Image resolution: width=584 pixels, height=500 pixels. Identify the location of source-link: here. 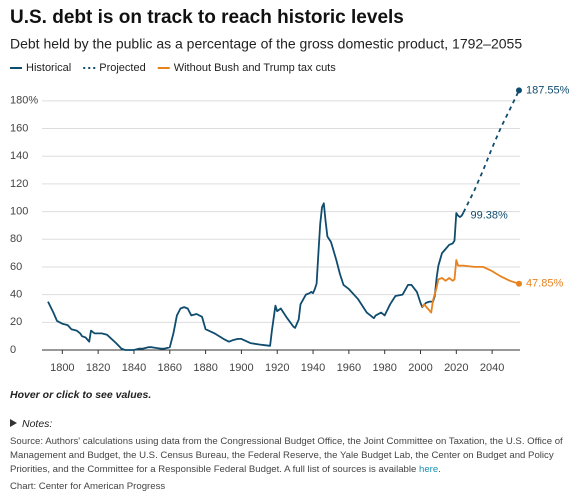
(429, 469).